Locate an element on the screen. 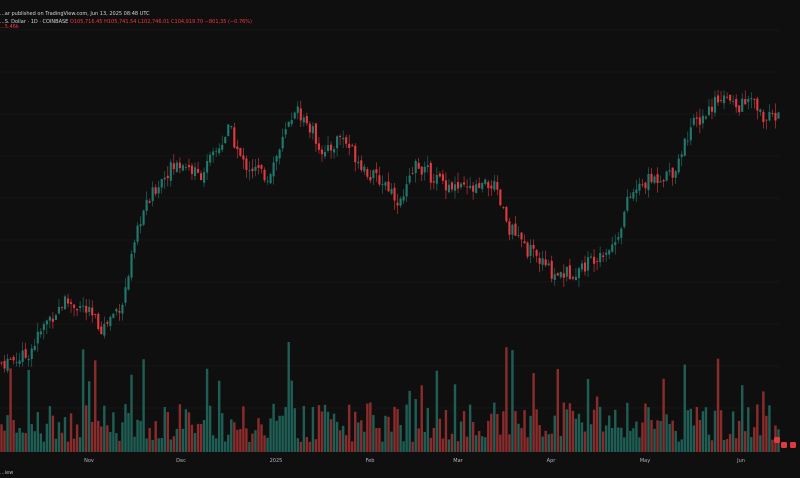 This screenshot has width=800, height=478. top-bar is located at coordinates (400, 5).